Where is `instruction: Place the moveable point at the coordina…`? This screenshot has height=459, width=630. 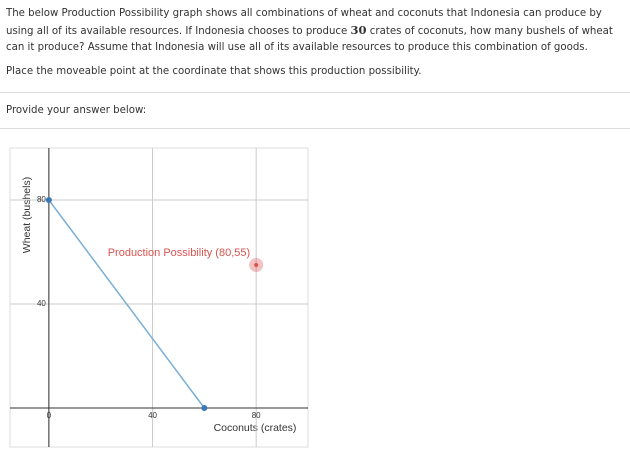 instruction: Place the moveable point at the coordina… is located at coordinates (214, 71).